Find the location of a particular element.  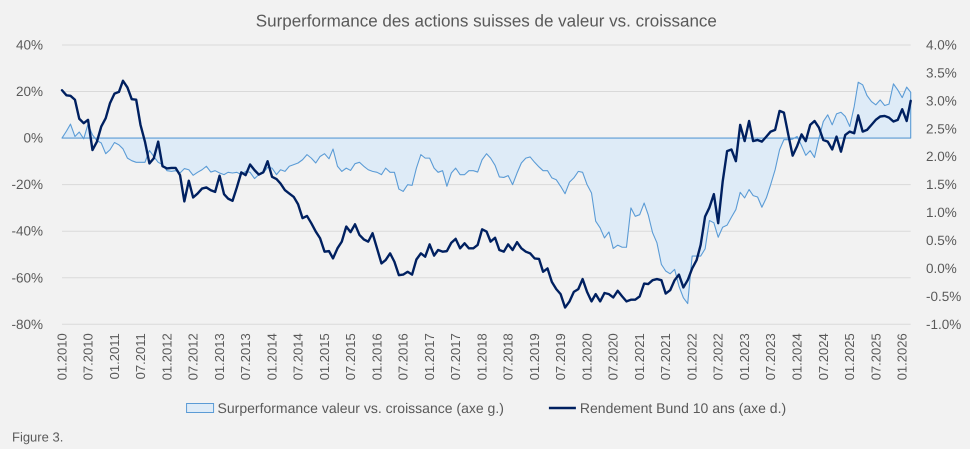

y-tick-label: -20% is located at coordinates (27, 184).